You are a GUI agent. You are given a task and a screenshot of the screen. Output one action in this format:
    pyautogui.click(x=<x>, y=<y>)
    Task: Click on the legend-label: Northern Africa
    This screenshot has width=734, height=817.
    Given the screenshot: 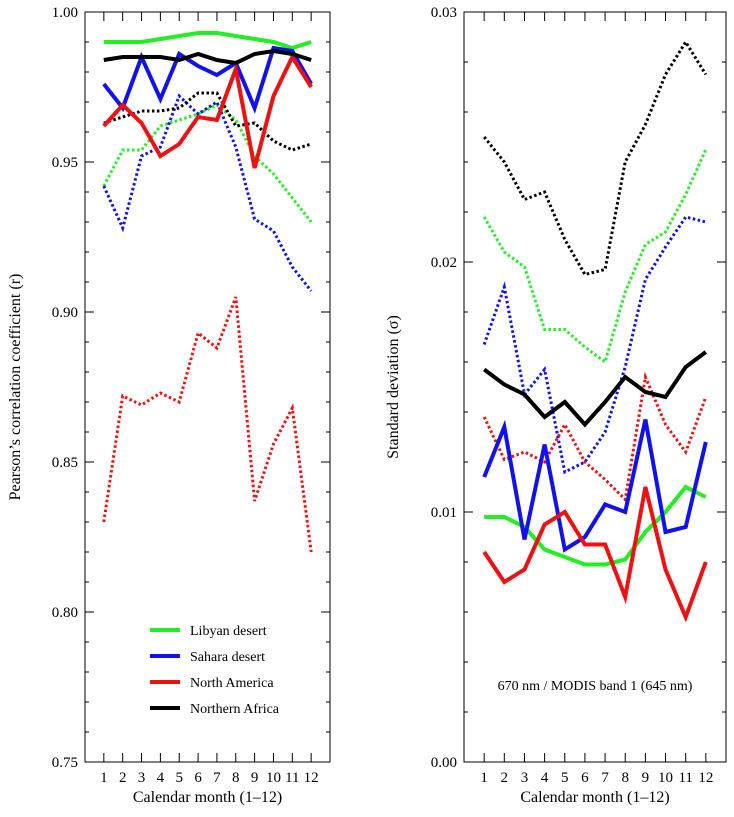 What is the action you would take?
    pyautogui.click(x=235, y=709)
    